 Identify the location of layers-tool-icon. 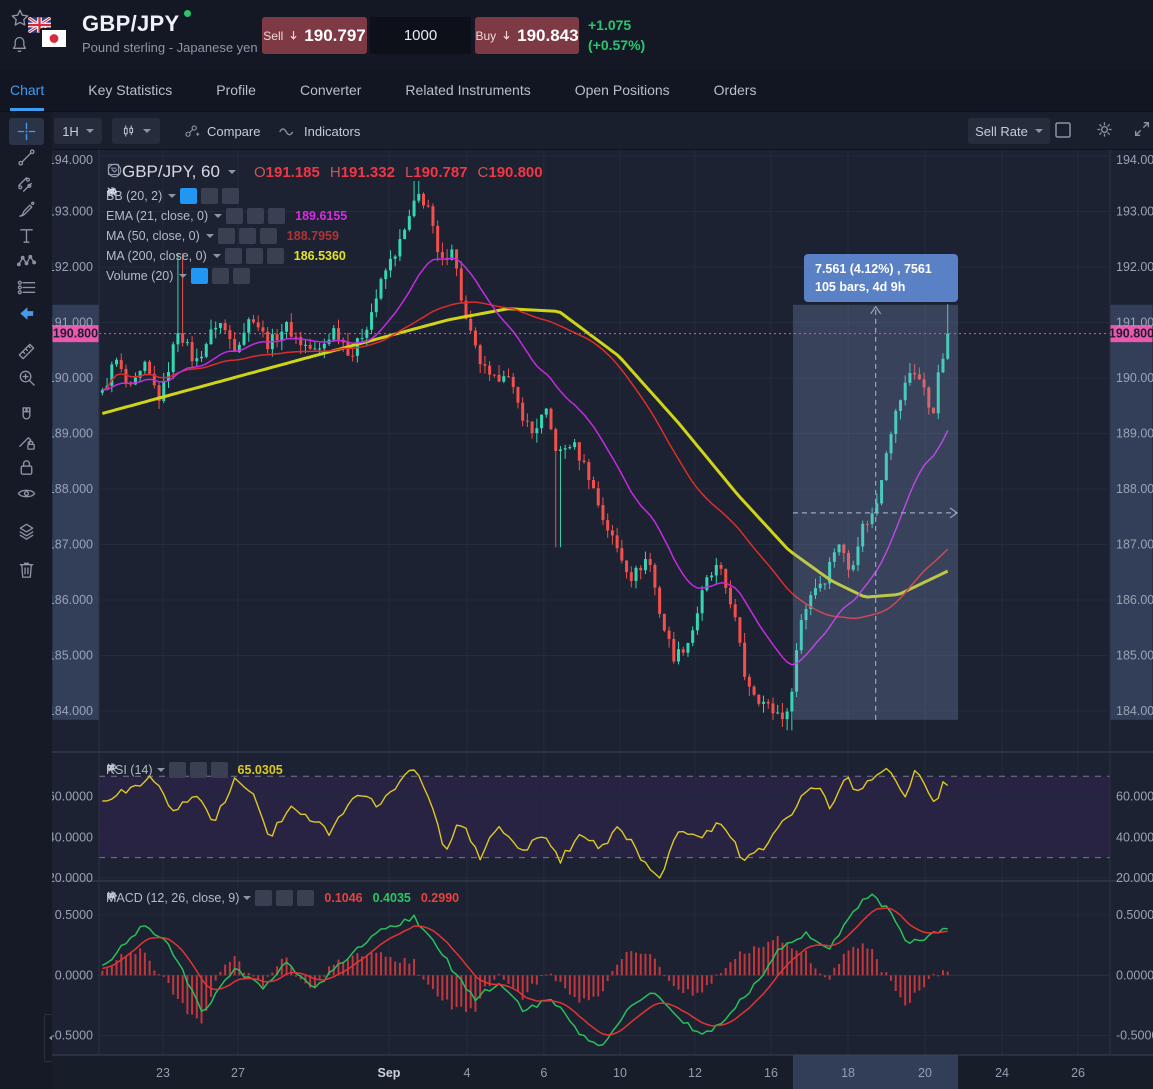
(26, 531).